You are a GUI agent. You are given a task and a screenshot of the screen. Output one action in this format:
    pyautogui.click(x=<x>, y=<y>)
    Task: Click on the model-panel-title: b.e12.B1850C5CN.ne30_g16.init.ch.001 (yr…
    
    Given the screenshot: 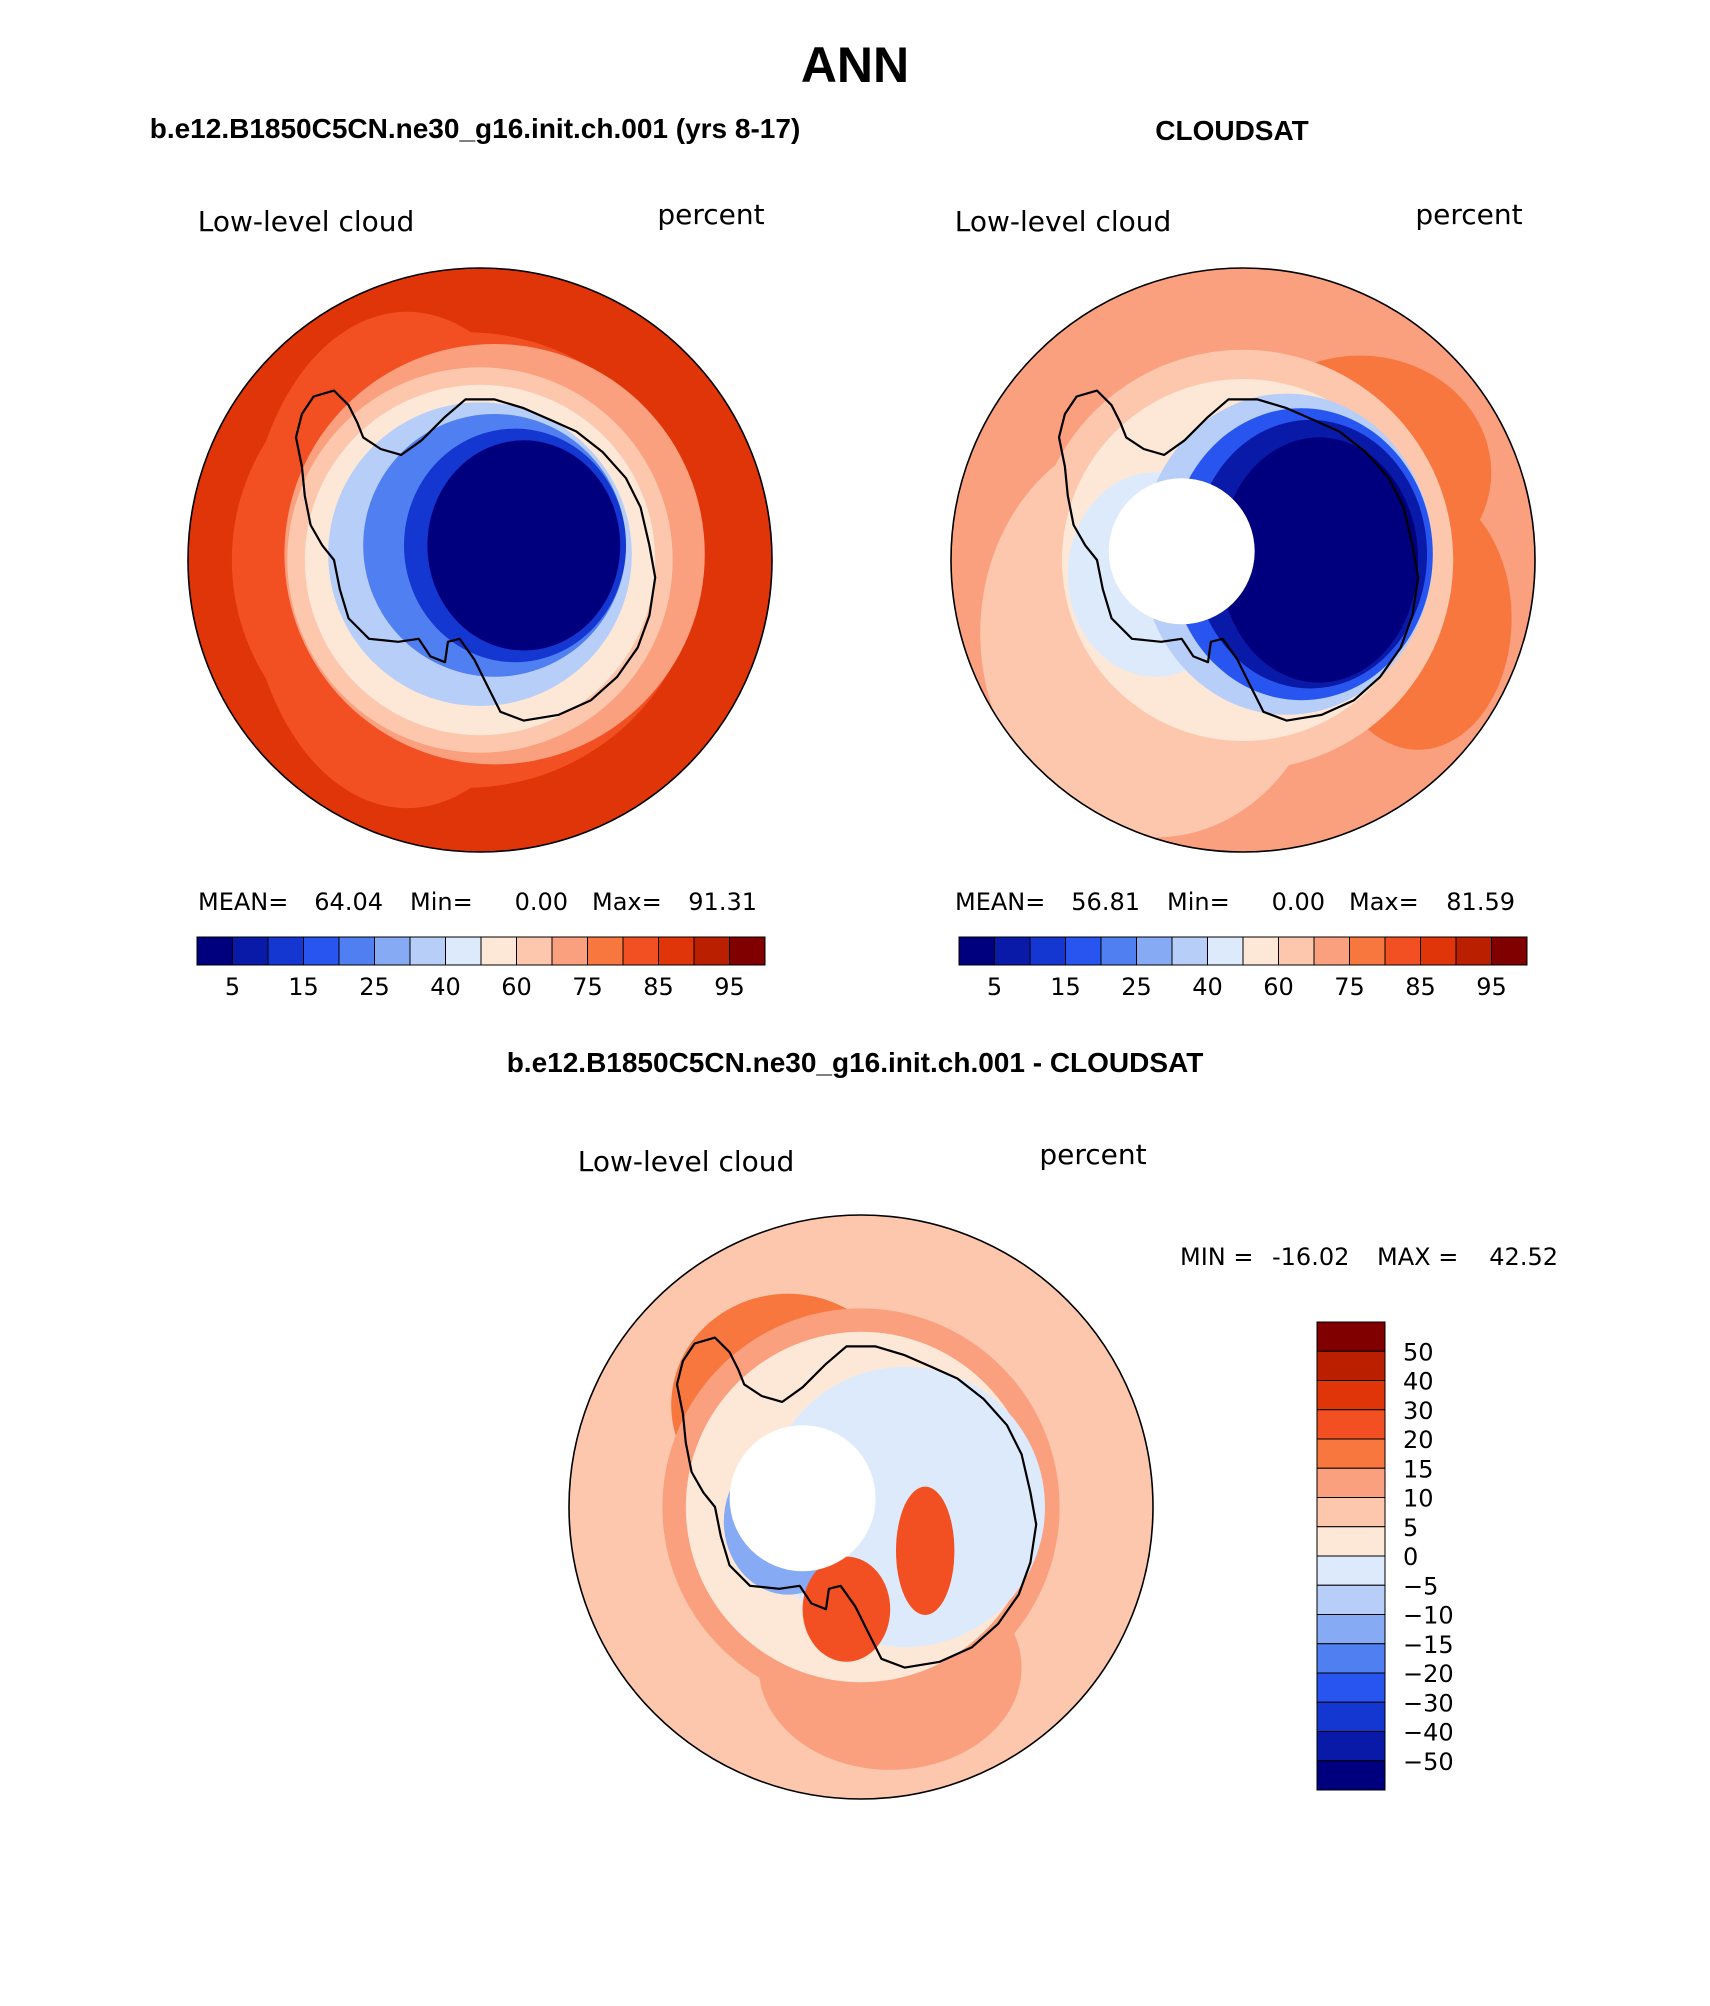 What is the action you would take?
    pyautogui.click(x=475, y=128)
    